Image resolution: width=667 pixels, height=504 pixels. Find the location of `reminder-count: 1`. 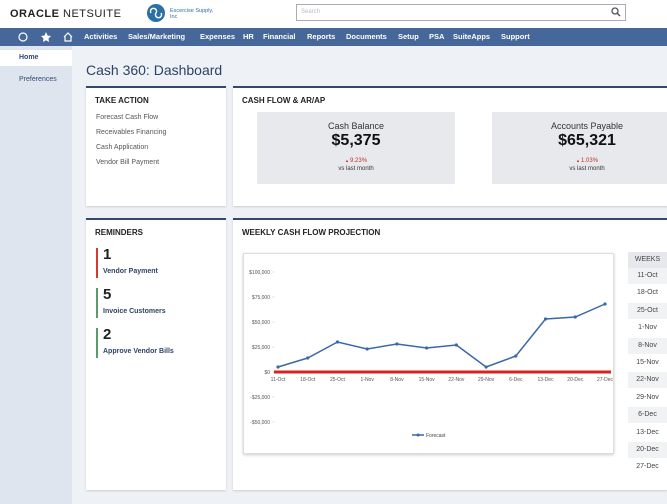

reminder-count: 1 is located at coordinates (107, 254).